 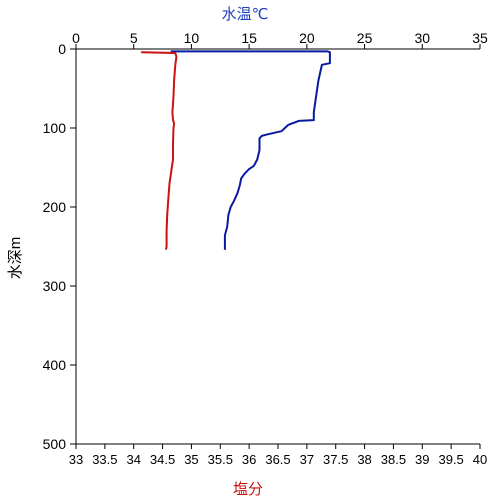 I want to click on top-axis-label: 水温℃, so click(x=245, y=14).